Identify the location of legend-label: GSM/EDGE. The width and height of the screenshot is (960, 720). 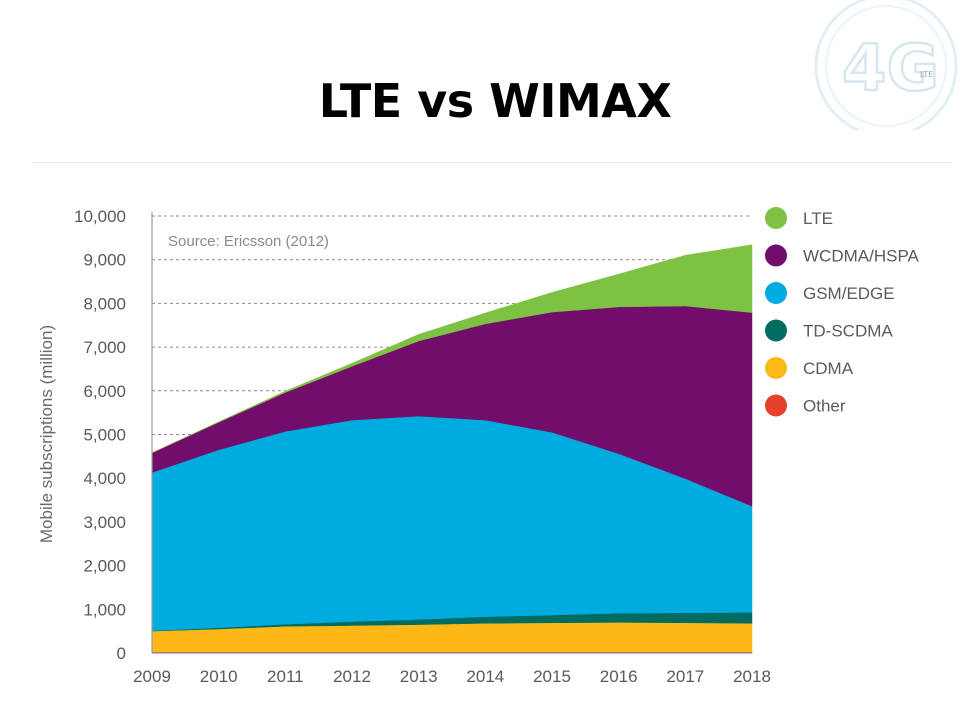
(849, 293).